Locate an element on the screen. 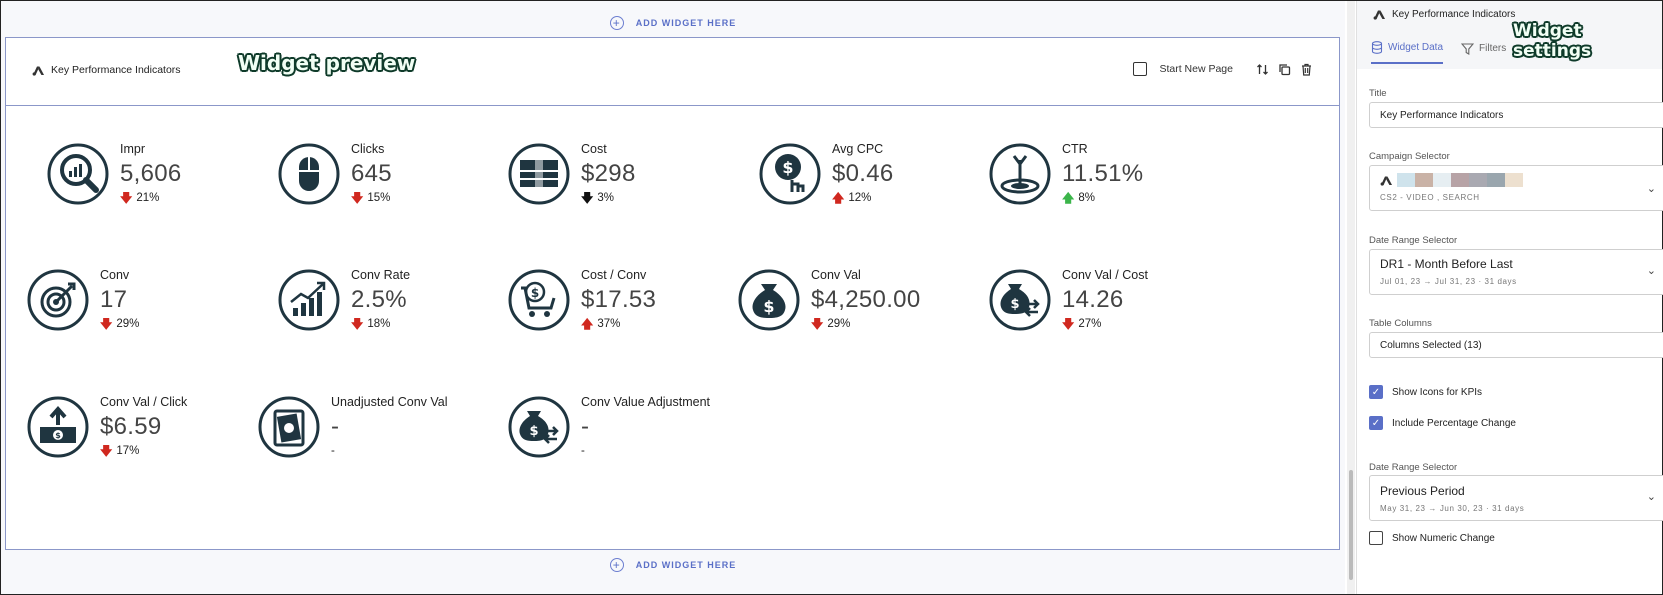  kpi-label: CTR is located at coordinates (1075, 149).